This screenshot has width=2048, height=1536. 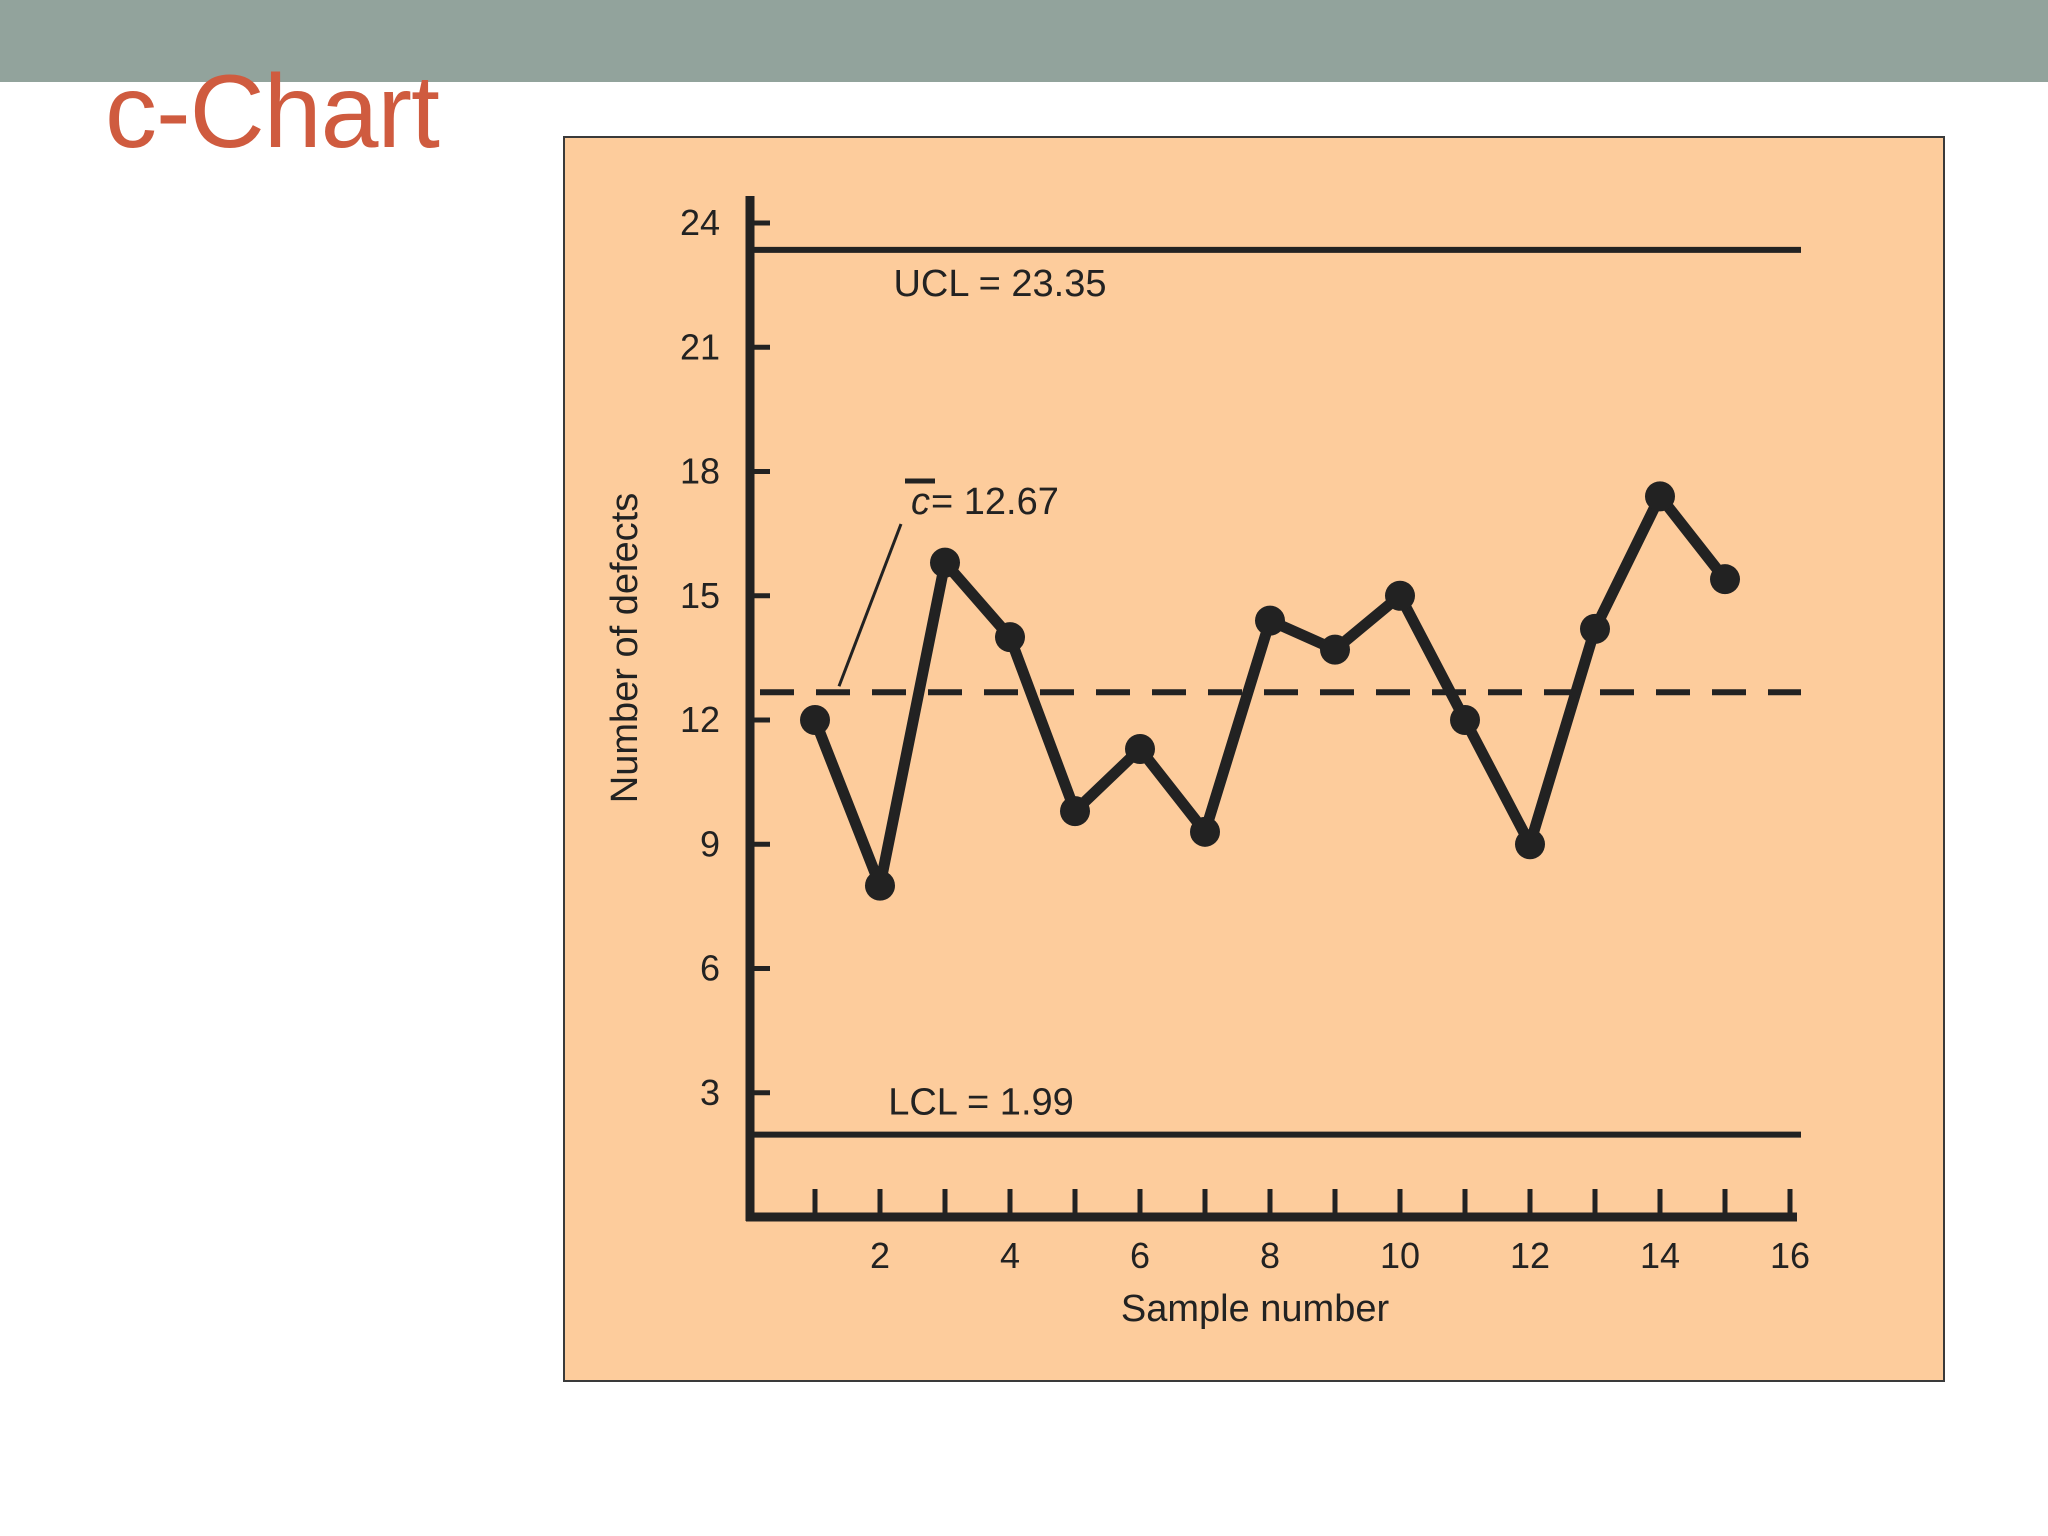 What do you see at coordinates (625, 648) in the screenshot?
I see `y-axis-title: Number of defects` at bounding box center [625, 648].